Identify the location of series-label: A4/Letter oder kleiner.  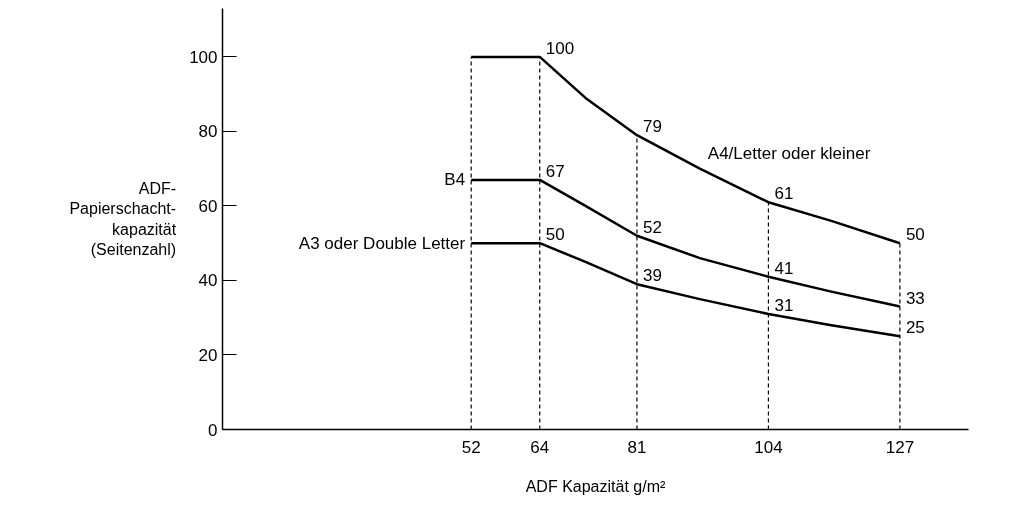
(789, 153).